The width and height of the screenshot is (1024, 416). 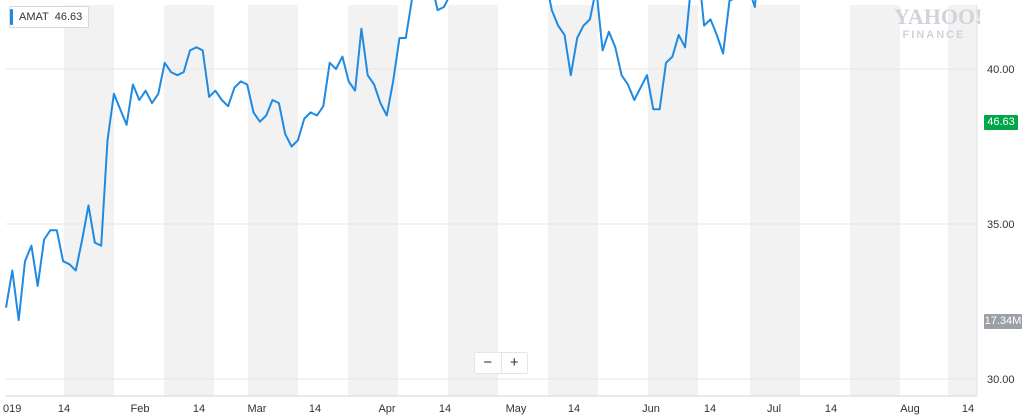 I want to click on current-price-tag: 46.63, so click(x=1001, y=122).